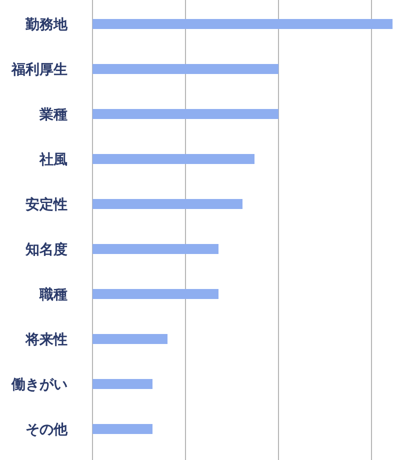  I want to click on y-tick-label: 安定性, so click(47, 204).